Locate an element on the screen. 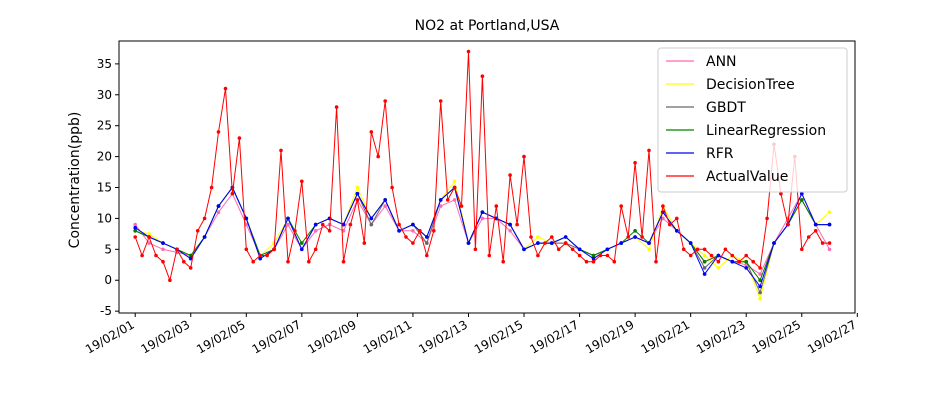  legend-item-decisiontree: DecisionTree is located at coordinates (730, 85).